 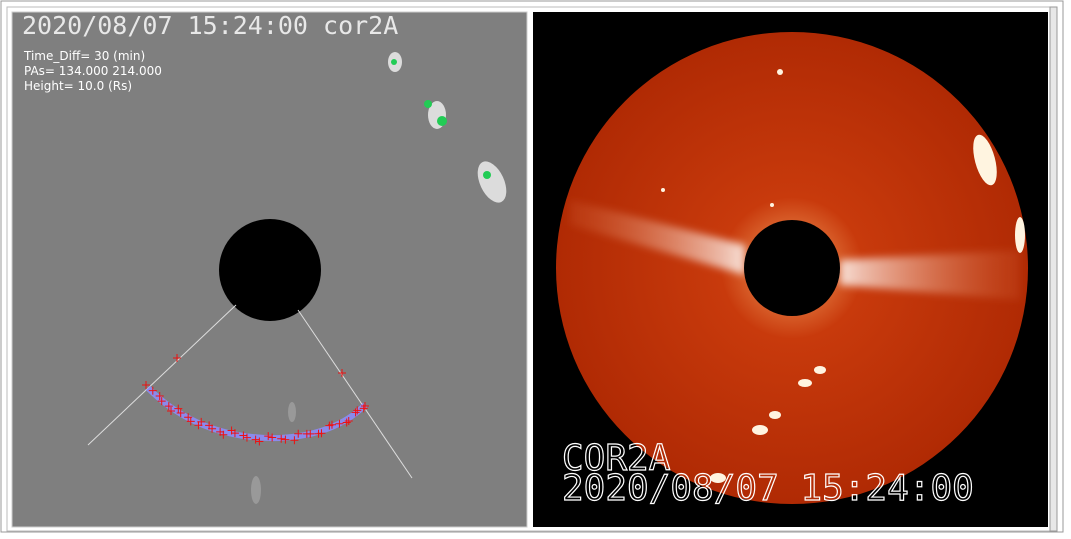 I want to click on timestamp-label: 2020/08/07 15:24:00, so click(x=768, y=488).